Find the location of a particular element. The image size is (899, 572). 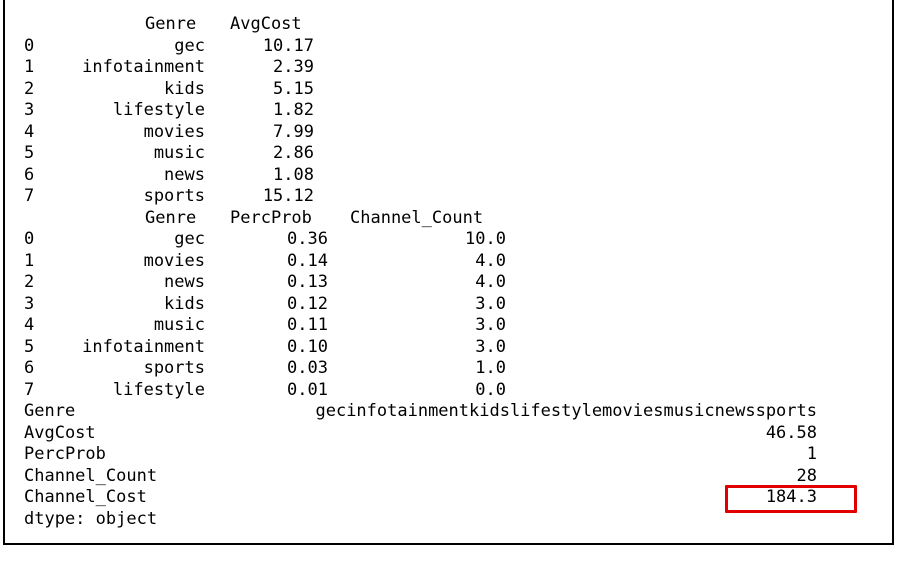

series-key: Channel_Count is located at coordinates (91, 476).